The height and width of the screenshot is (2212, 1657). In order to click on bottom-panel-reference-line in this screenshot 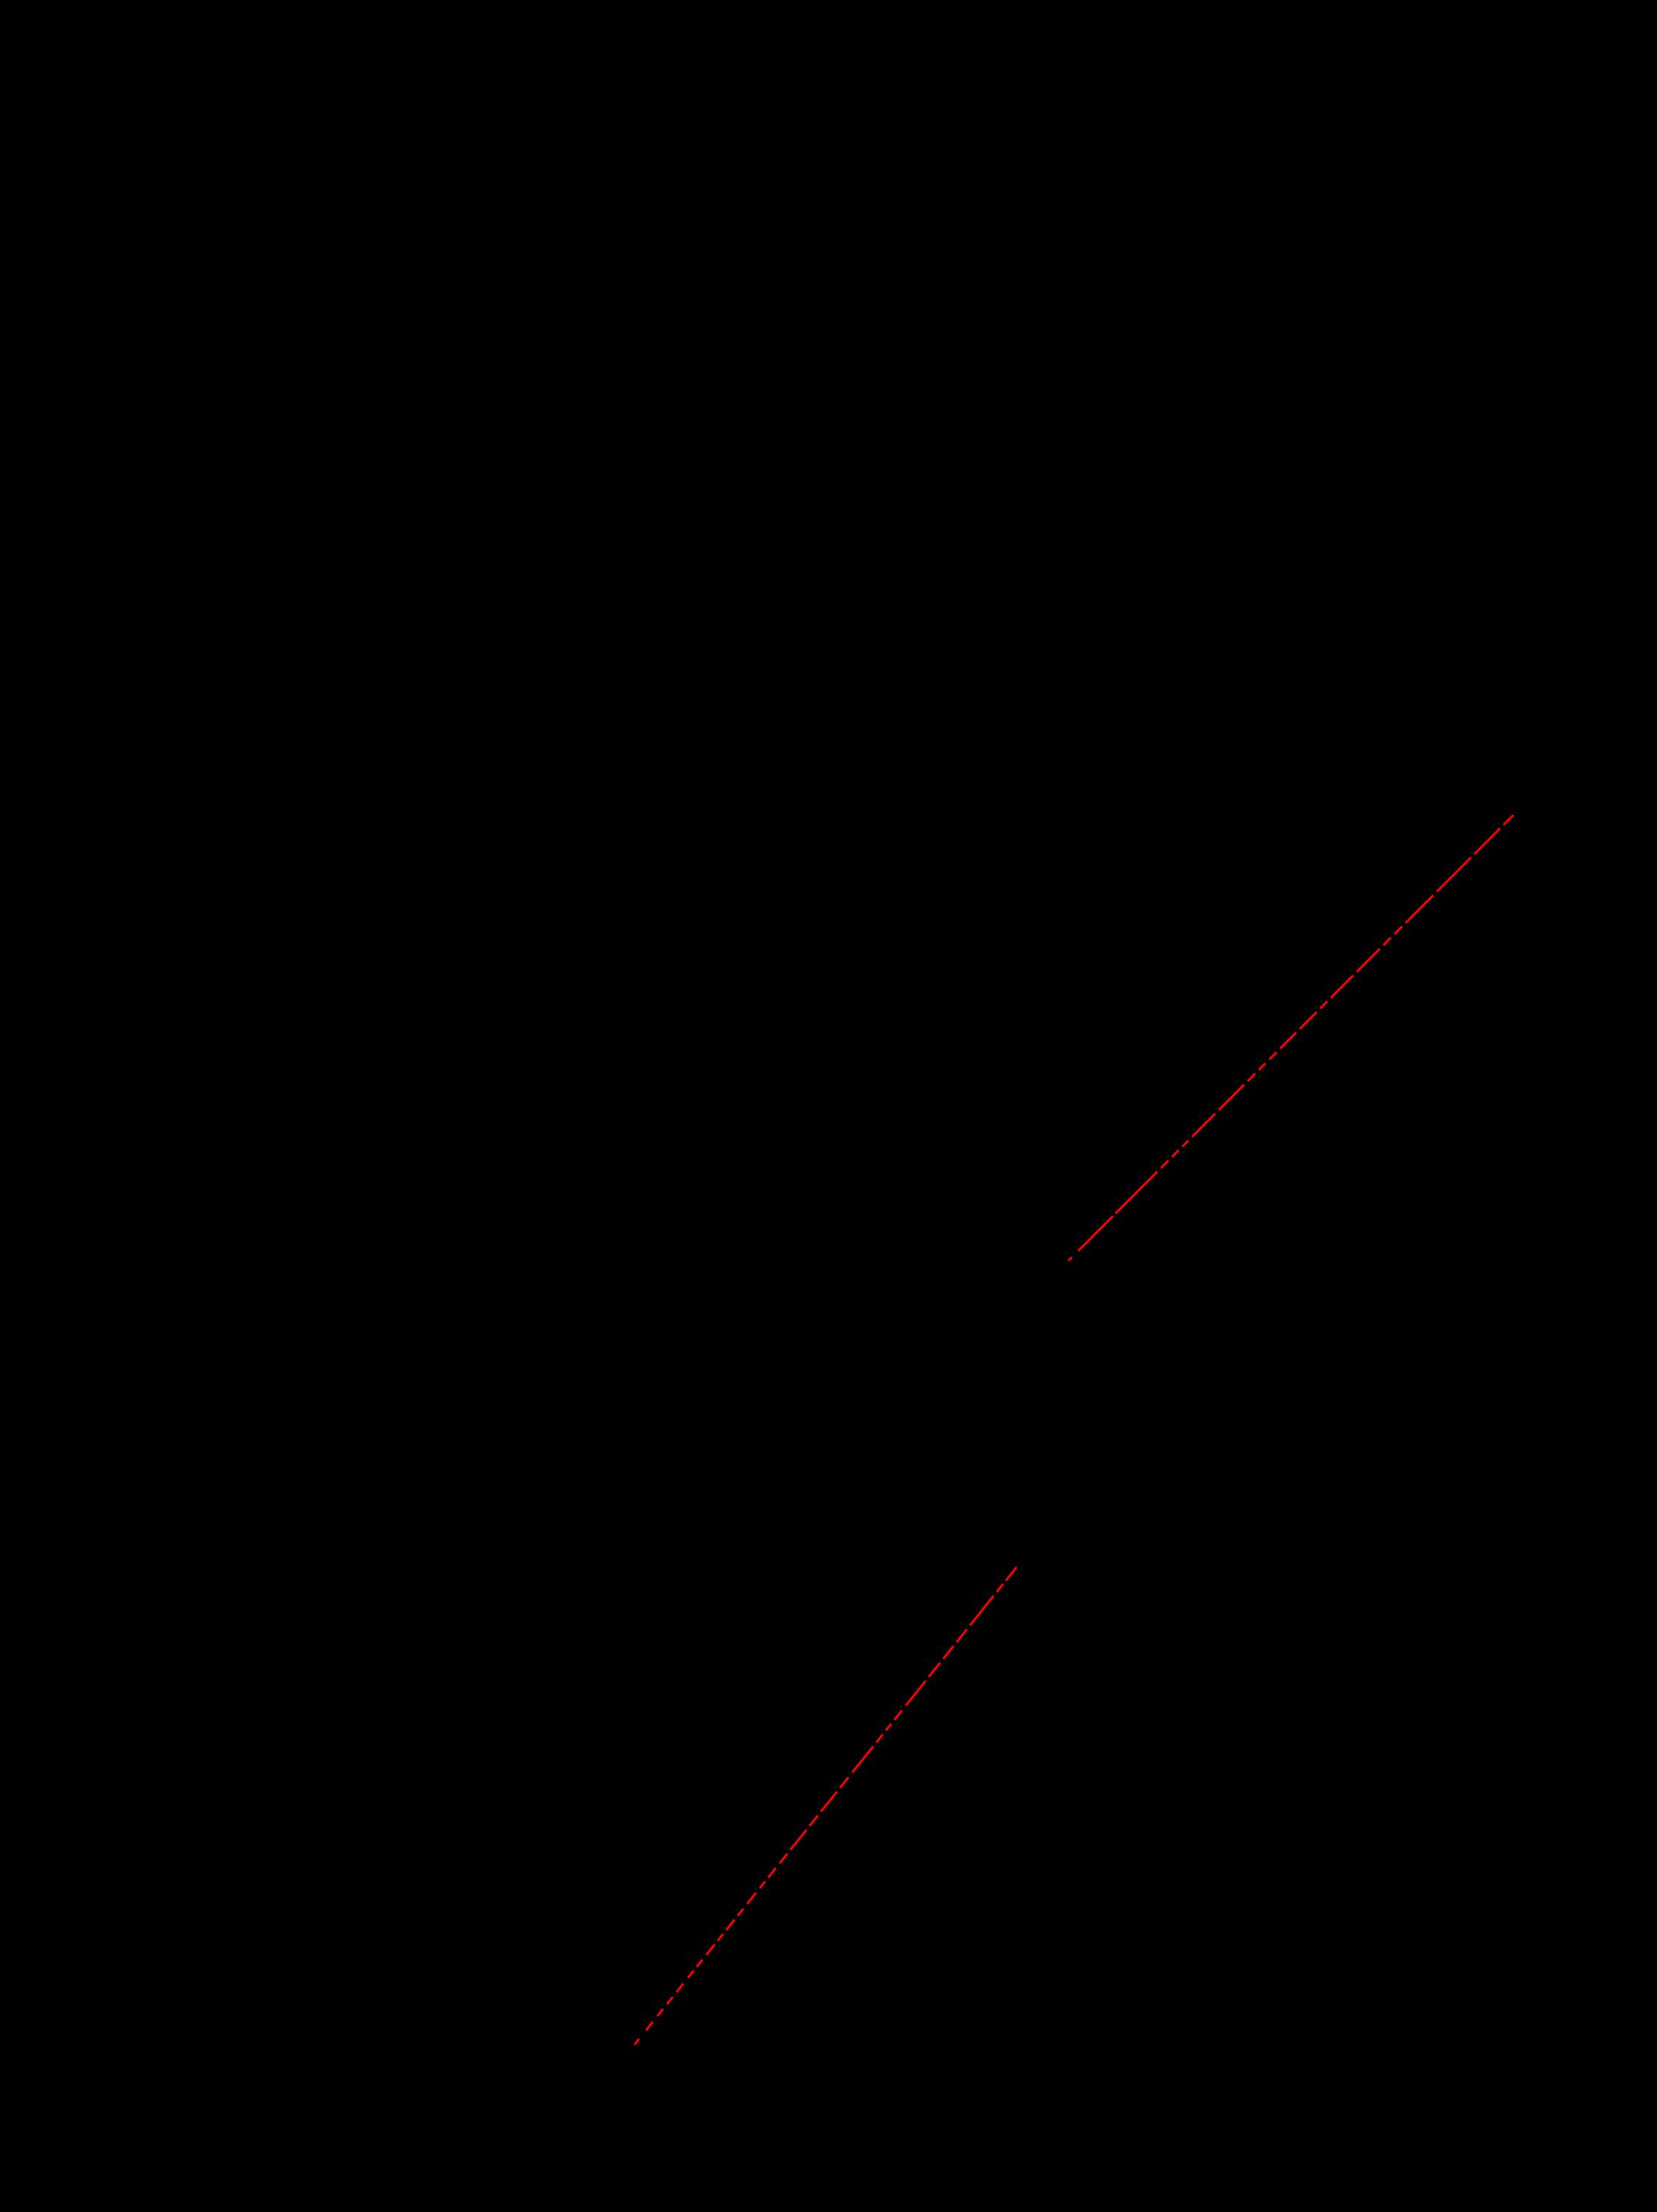, I will do `click(826, 1806)`.